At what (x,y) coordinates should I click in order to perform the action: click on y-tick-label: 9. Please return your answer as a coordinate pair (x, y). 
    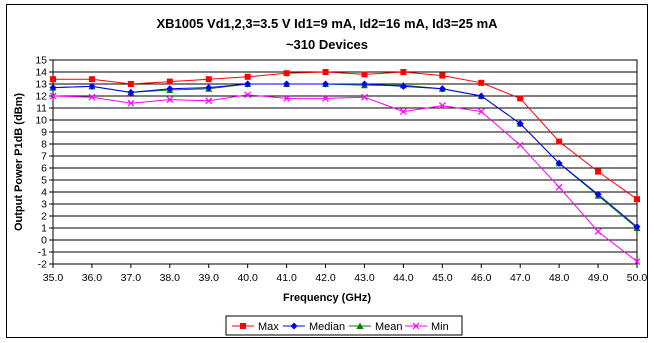
    Looking at the image, I should click on (44, 133).